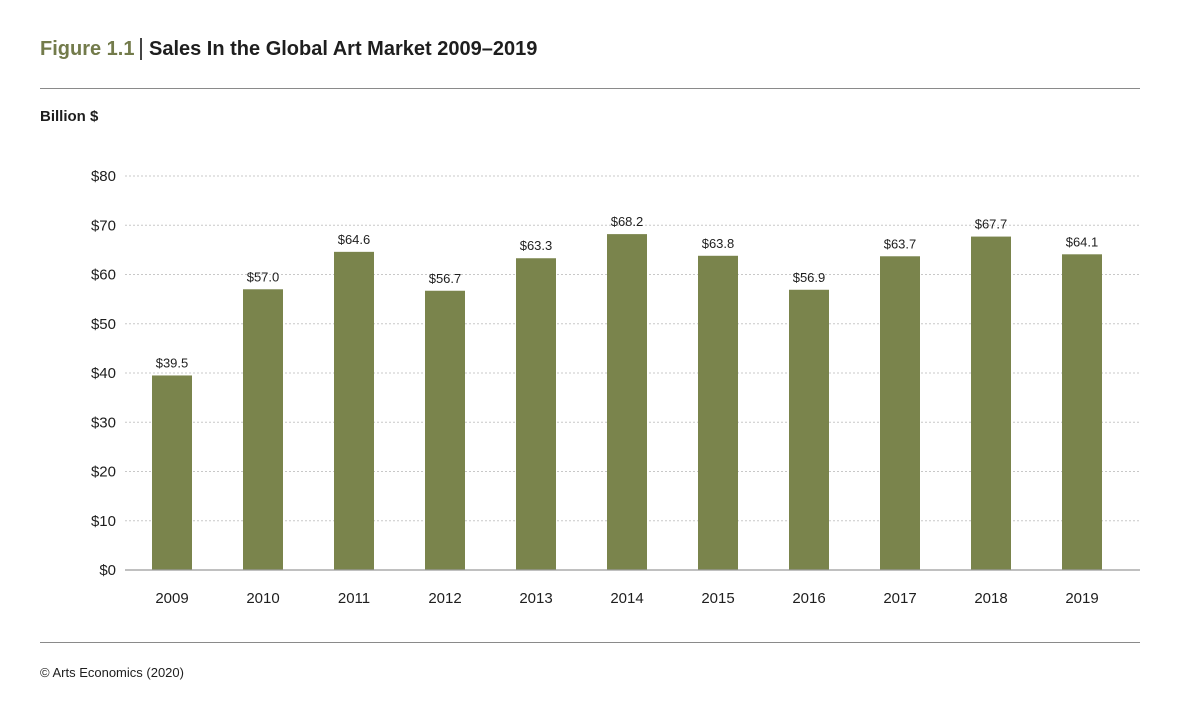 This screenshot has width=1200, height=718. I want to click on value-label: $57.0, so click(263, 276).